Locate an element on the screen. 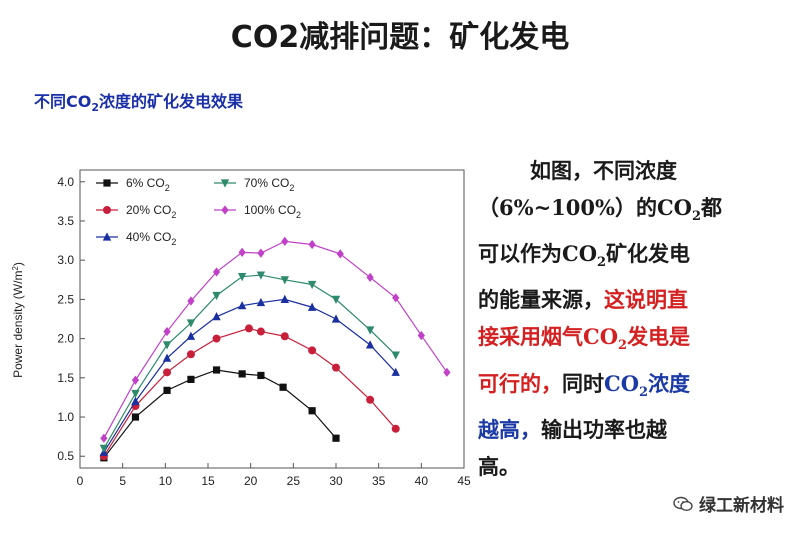  desc-line-2: （6%~100%）的CO2都 is located at coordinates (633, 212).